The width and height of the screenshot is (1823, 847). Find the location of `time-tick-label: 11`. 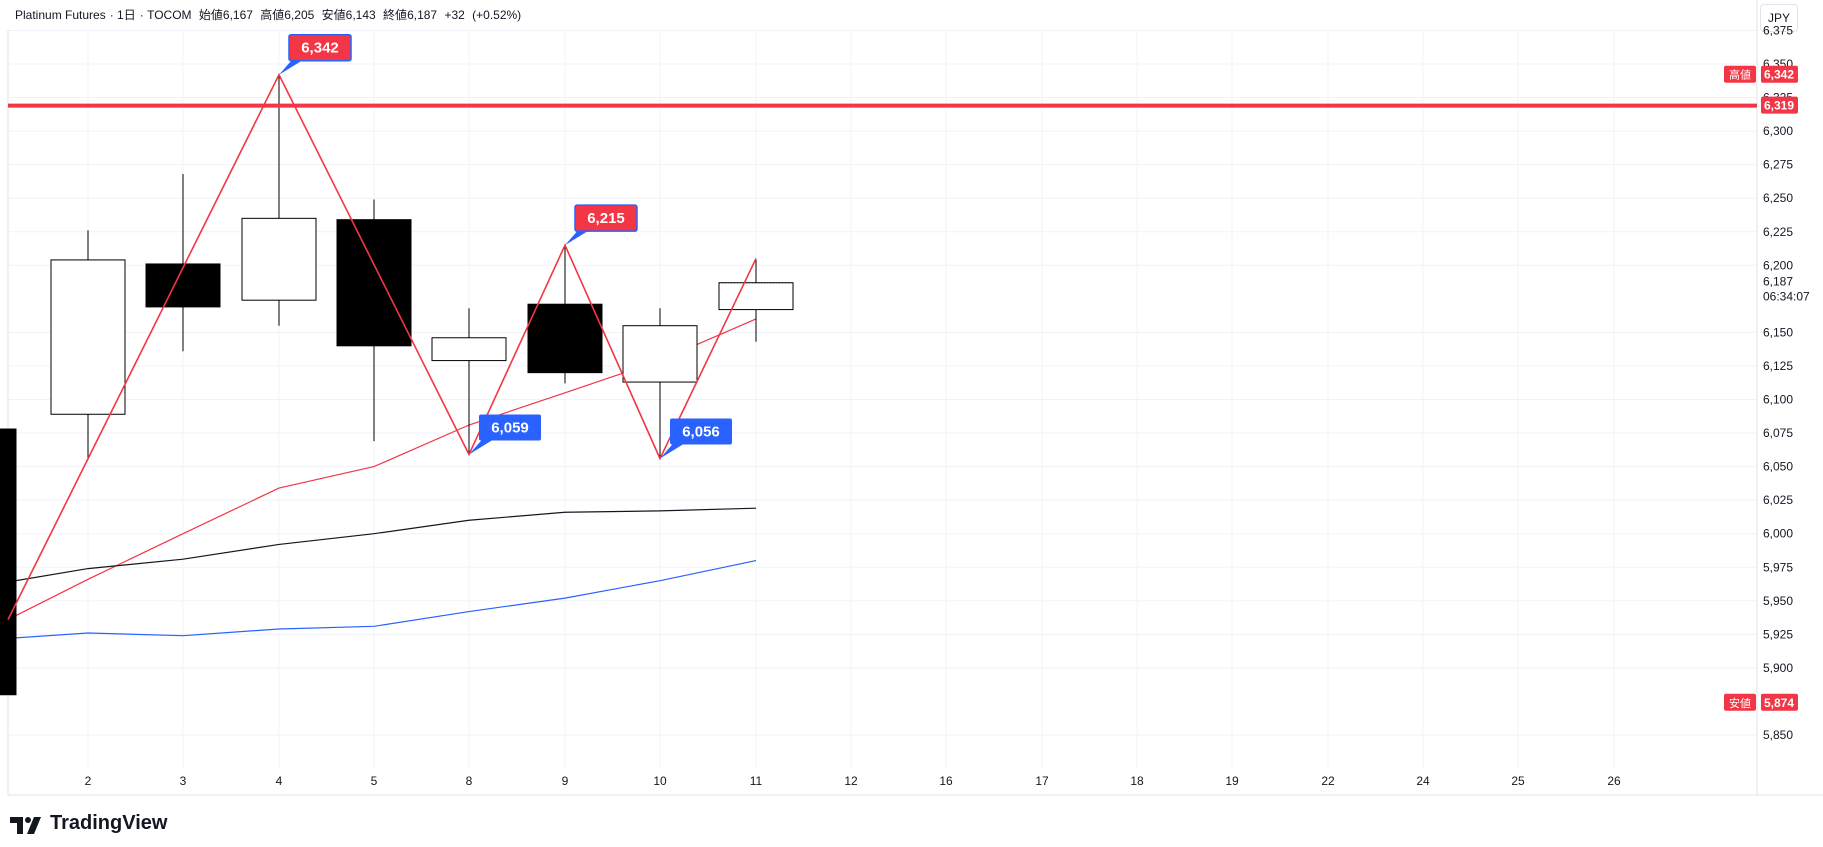

time-tick-label: 11 is located at coordinates (756, 781).